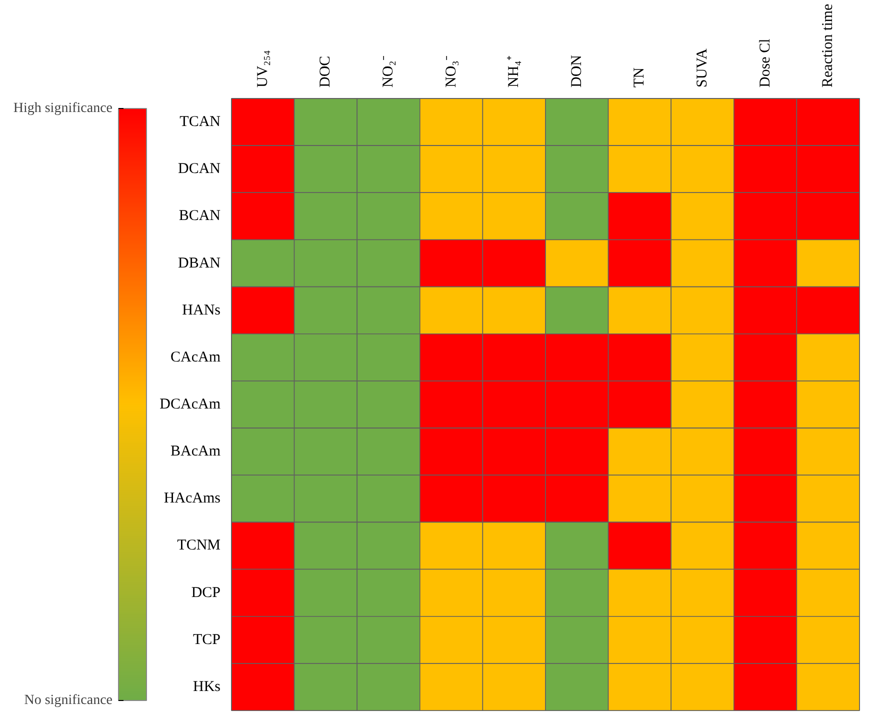  I want to click on y-tick-label: BAcAm, so click(195, 452).